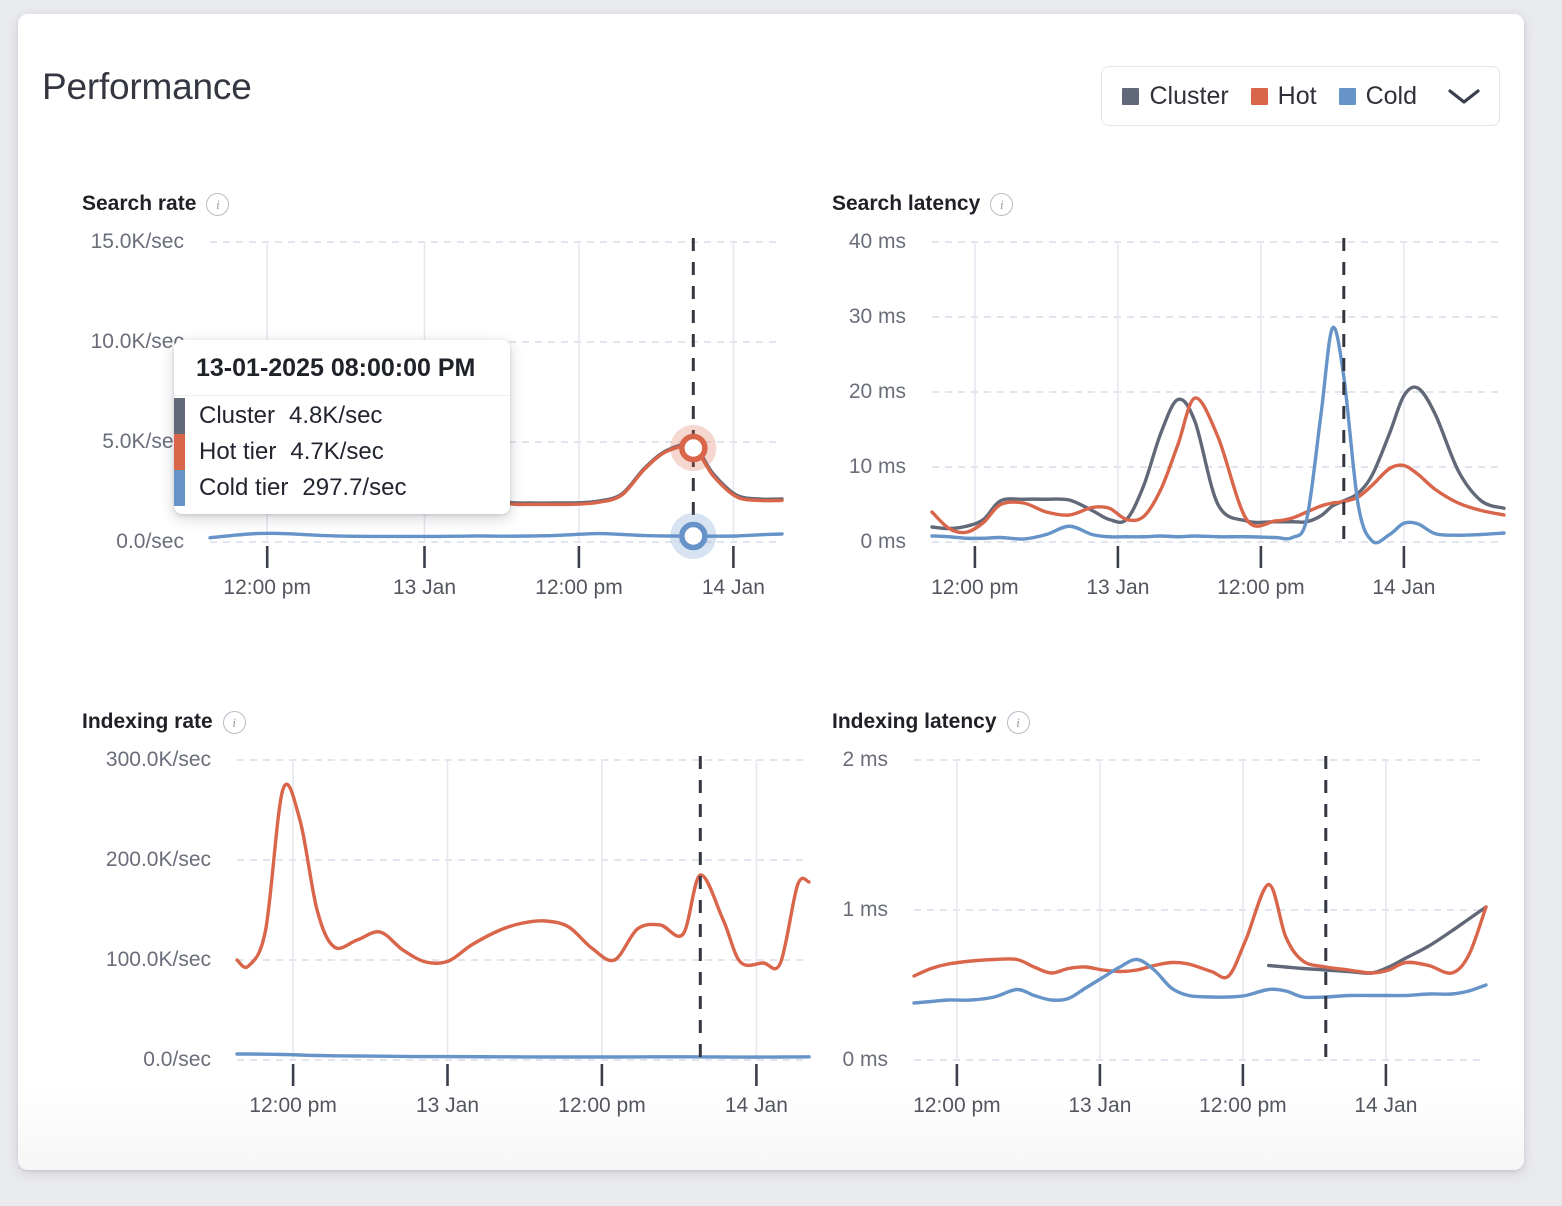 The height and width of the screenshot is (1206, 1562). I want to click on y-axis-tick-label: 200.0K/sec, so click(158, 859).